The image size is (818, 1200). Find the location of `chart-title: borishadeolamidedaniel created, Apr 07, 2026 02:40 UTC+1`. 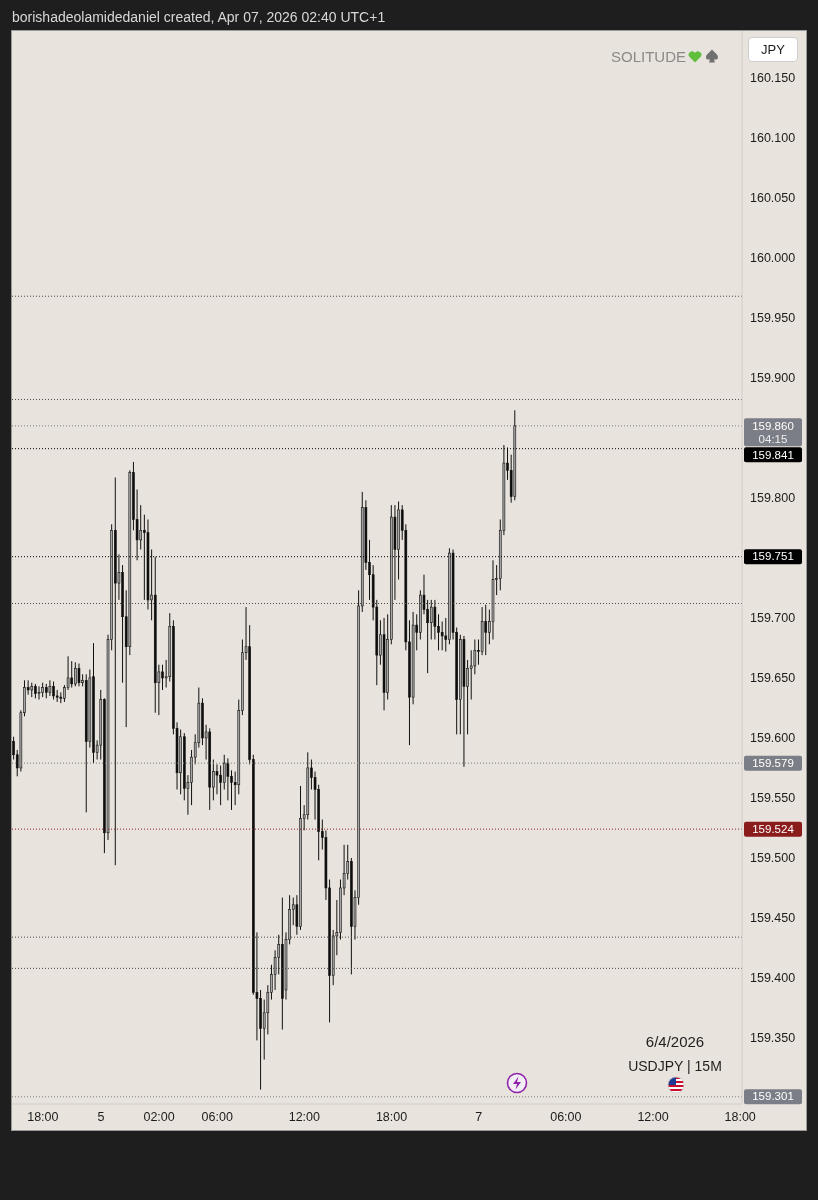

chart-title: borishadeolamidedaniel created, Apr 07, 2026 02:40 UTC+1 is located at coordinates (199, 17).